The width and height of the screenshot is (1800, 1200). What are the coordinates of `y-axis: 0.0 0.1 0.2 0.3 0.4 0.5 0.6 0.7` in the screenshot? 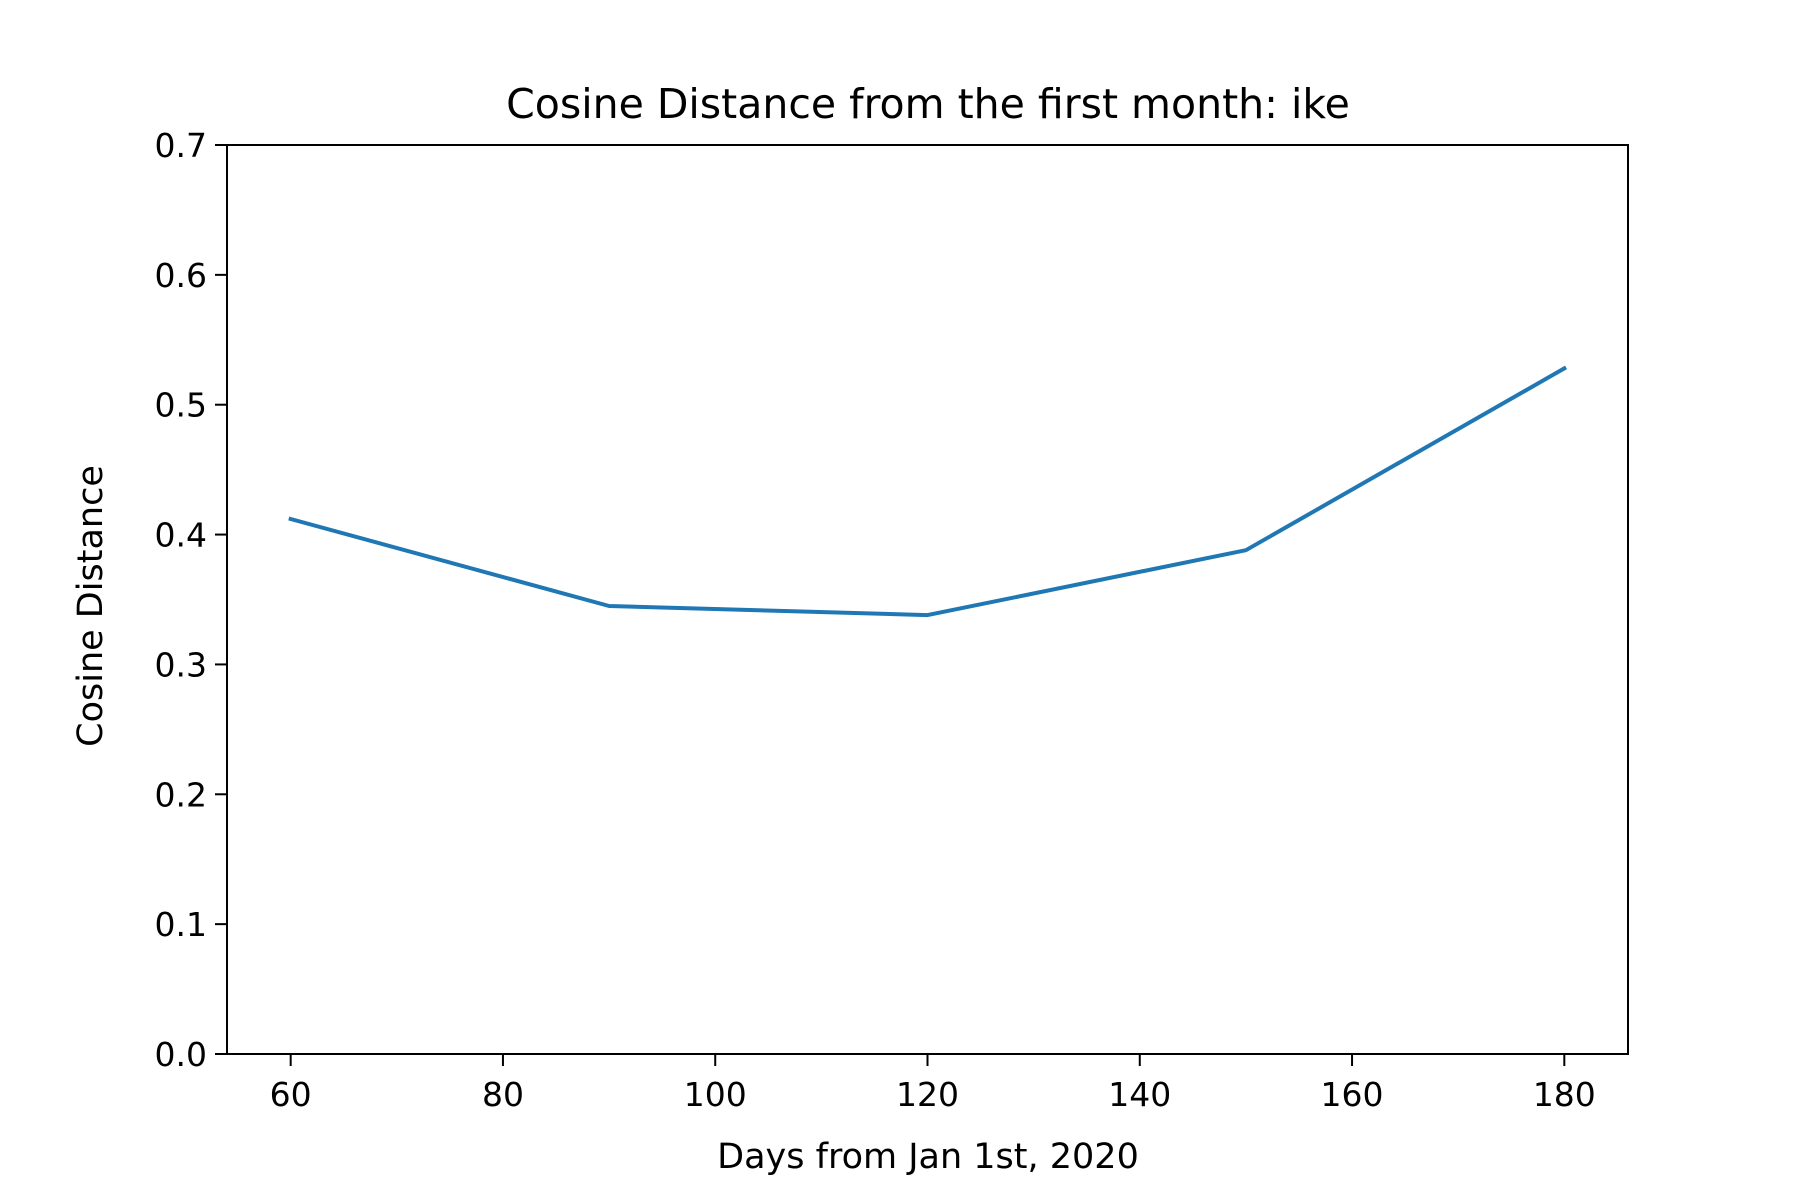 It's located at (191, 600).